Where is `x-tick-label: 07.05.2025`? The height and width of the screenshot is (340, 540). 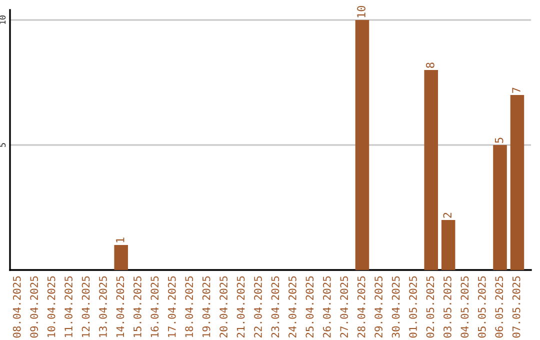
x-tick-label: 07.05.2025 is located at coordinates (516, 307).